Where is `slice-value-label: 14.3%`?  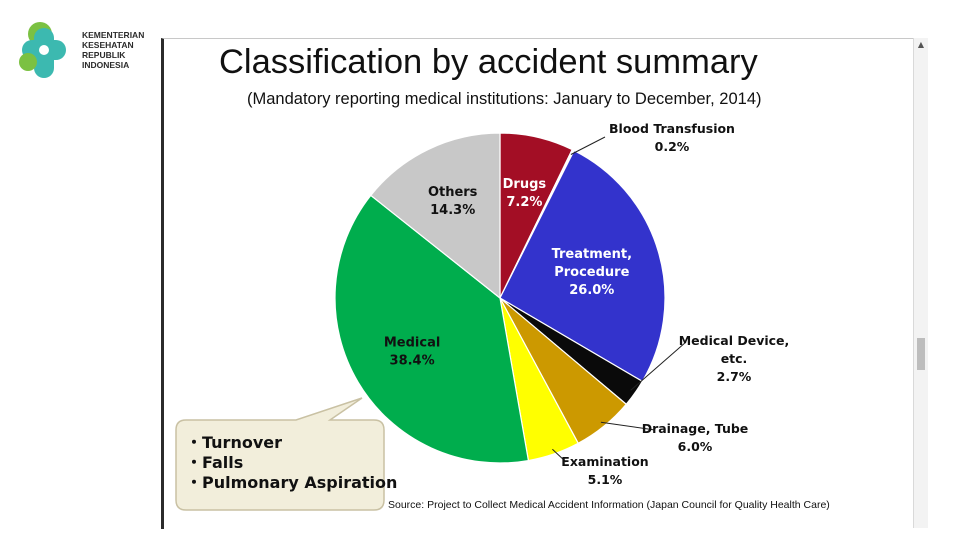
slice-value-label: 14.3% is located at coordinates (452, 210).